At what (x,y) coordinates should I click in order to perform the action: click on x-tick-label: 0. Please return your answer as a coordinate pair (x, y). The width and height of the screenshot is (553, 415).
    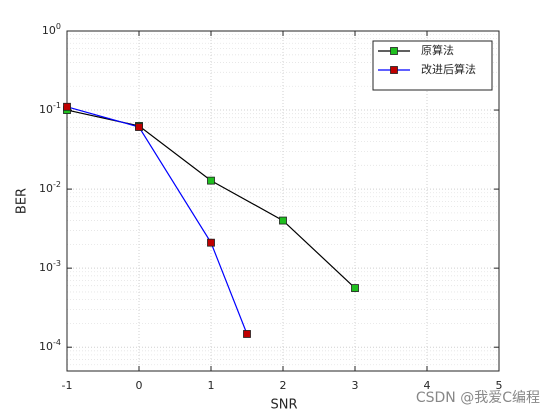
    Looking at the image, I should click on (139, 385).